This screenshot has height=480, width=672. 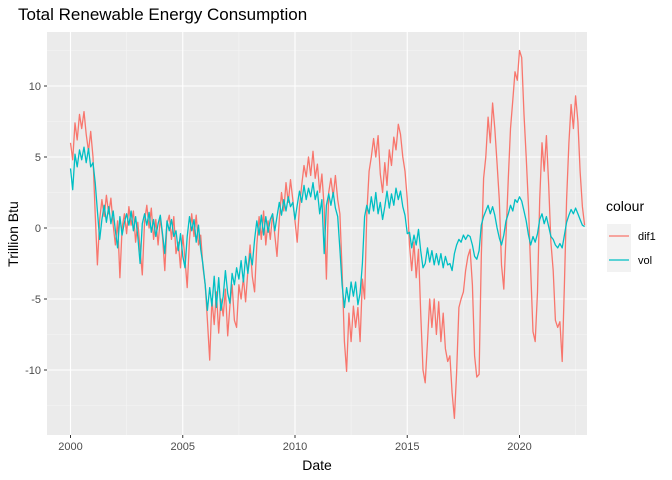 What do you see at coordinates (162, 14) in the screenshot?
I see `chart-title: Total Renewable Energy Consumption` at bounding box center [162, 14].